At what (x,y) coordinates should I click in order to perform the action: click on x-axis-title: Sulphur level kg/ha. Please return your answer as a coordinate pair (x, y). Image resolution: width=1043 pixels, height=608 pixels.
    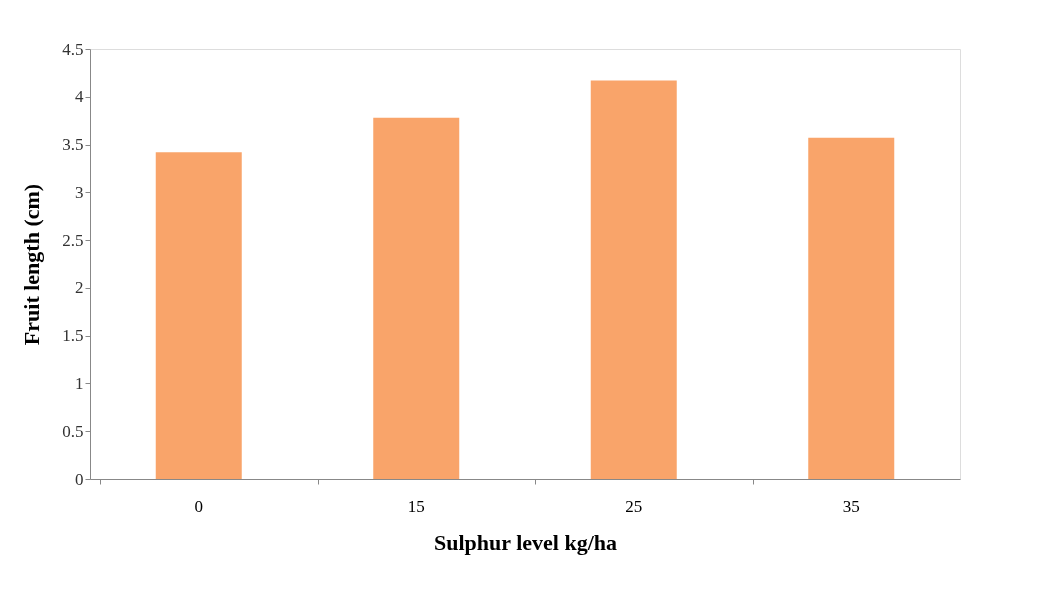
    Looking at the image, I should click on (525, 542).